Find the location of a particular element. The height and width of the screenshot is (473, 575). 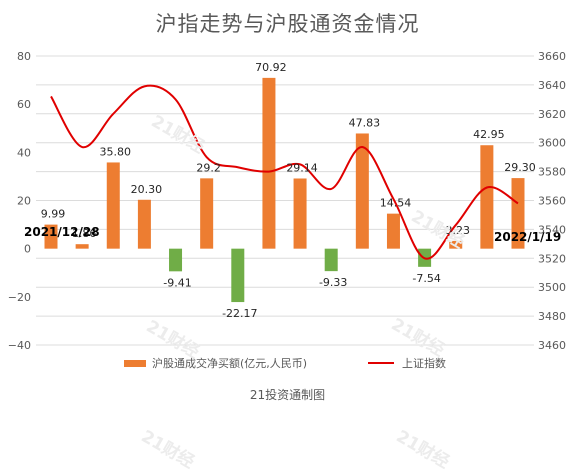

bar-data-label: 20.30 is located at coordinates (147, 189).